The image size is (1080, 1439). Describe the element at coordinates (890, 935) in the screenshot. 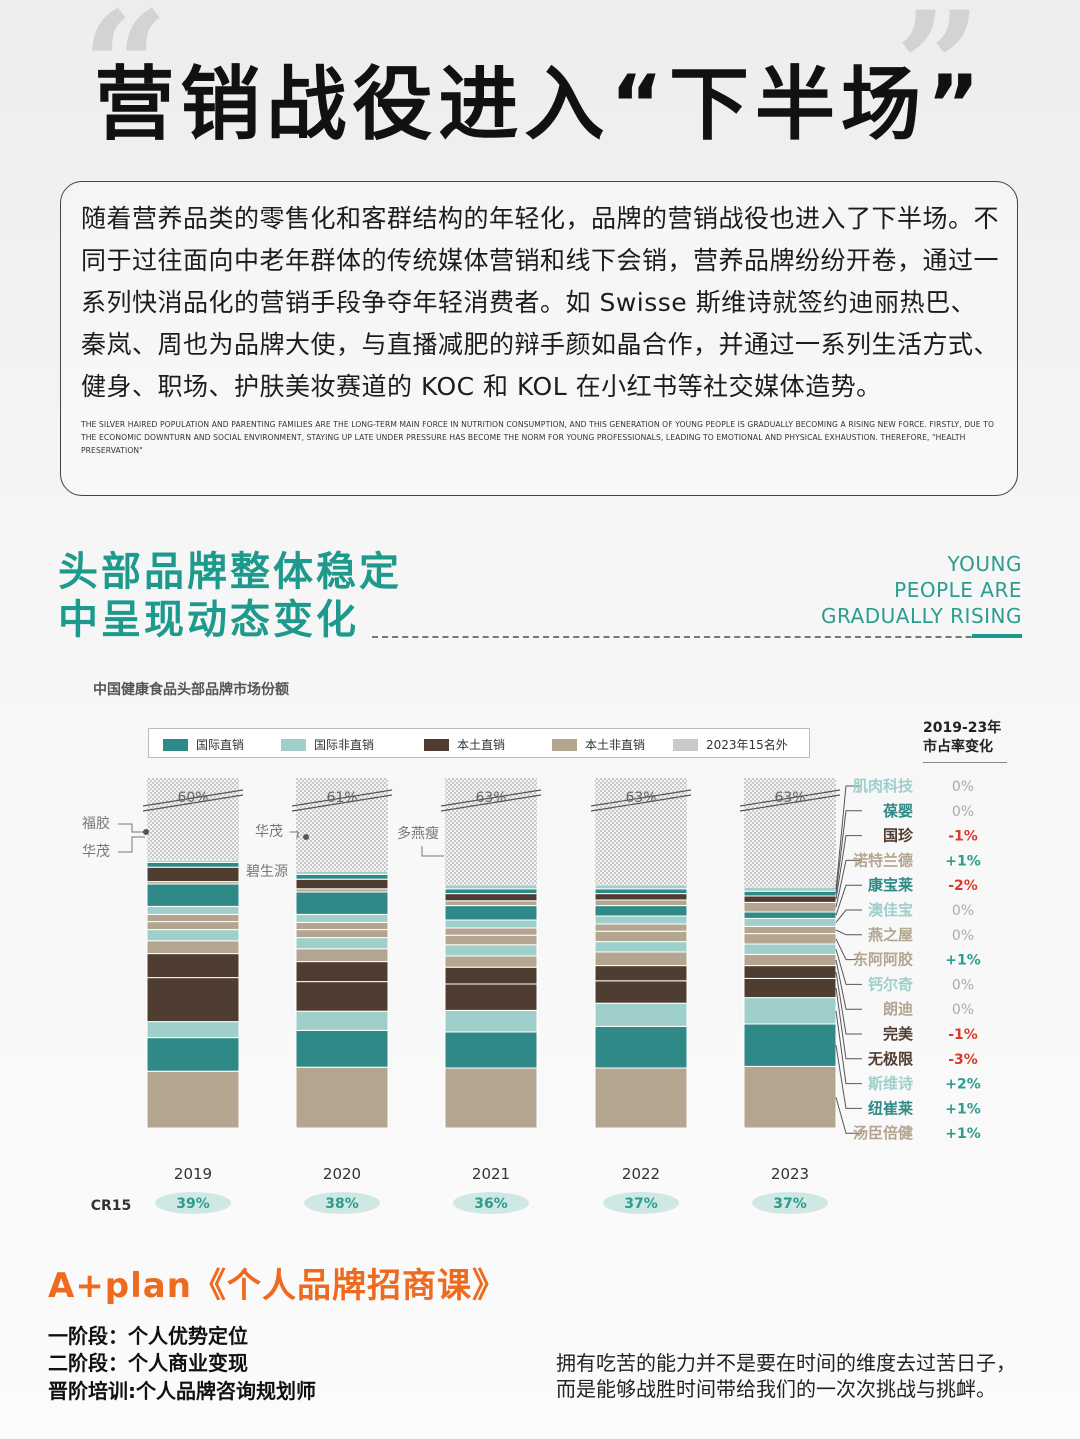

I see `brand-label: 燕之屋` at that location.